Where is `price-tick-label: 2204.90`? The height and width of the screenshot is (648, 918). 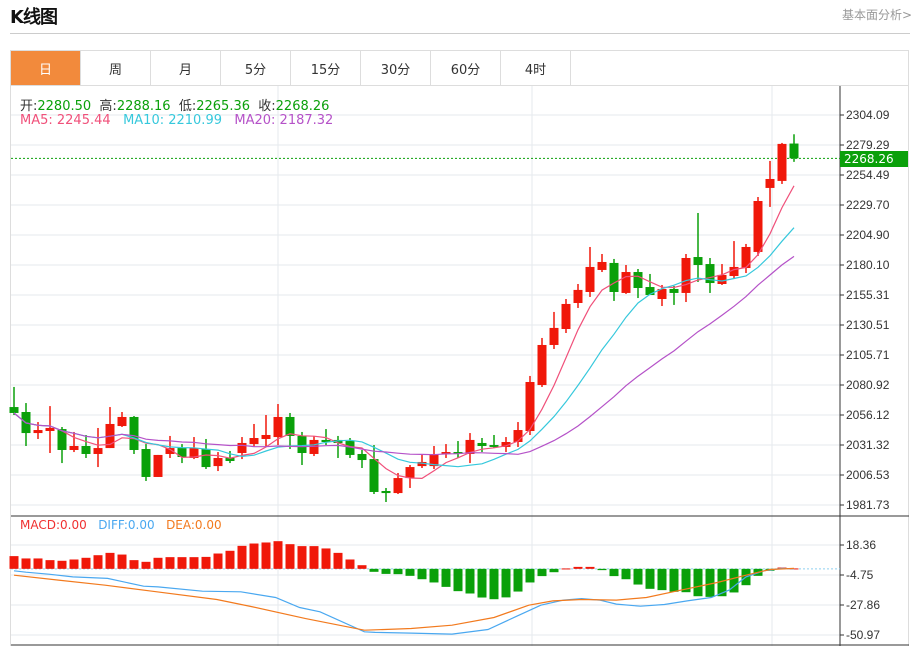 price-tick-label: 2204.90 is located at coordinates (868, 235).